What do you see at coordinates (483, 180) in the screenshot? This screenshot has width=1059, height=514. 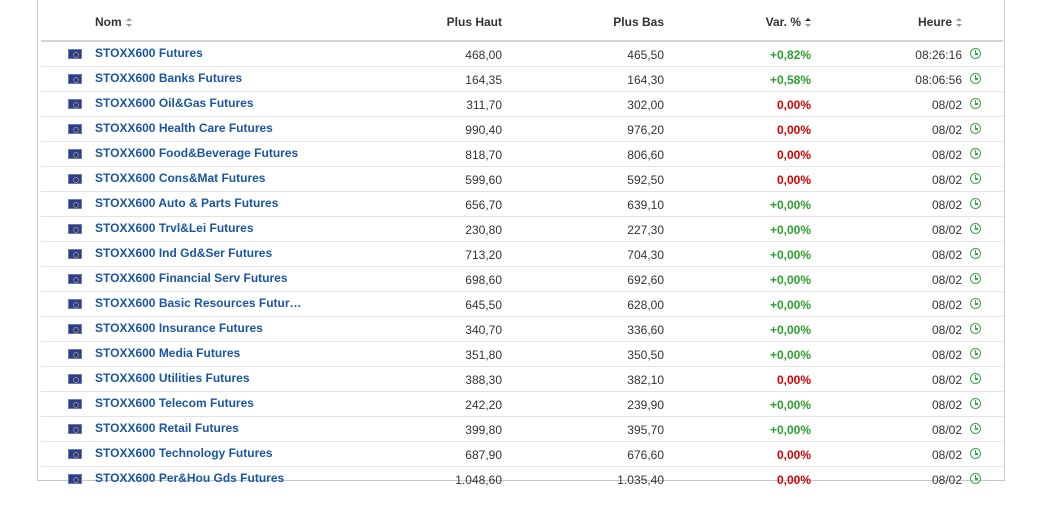 I see `high-value: 599,60` at bounding box center [483, 180].